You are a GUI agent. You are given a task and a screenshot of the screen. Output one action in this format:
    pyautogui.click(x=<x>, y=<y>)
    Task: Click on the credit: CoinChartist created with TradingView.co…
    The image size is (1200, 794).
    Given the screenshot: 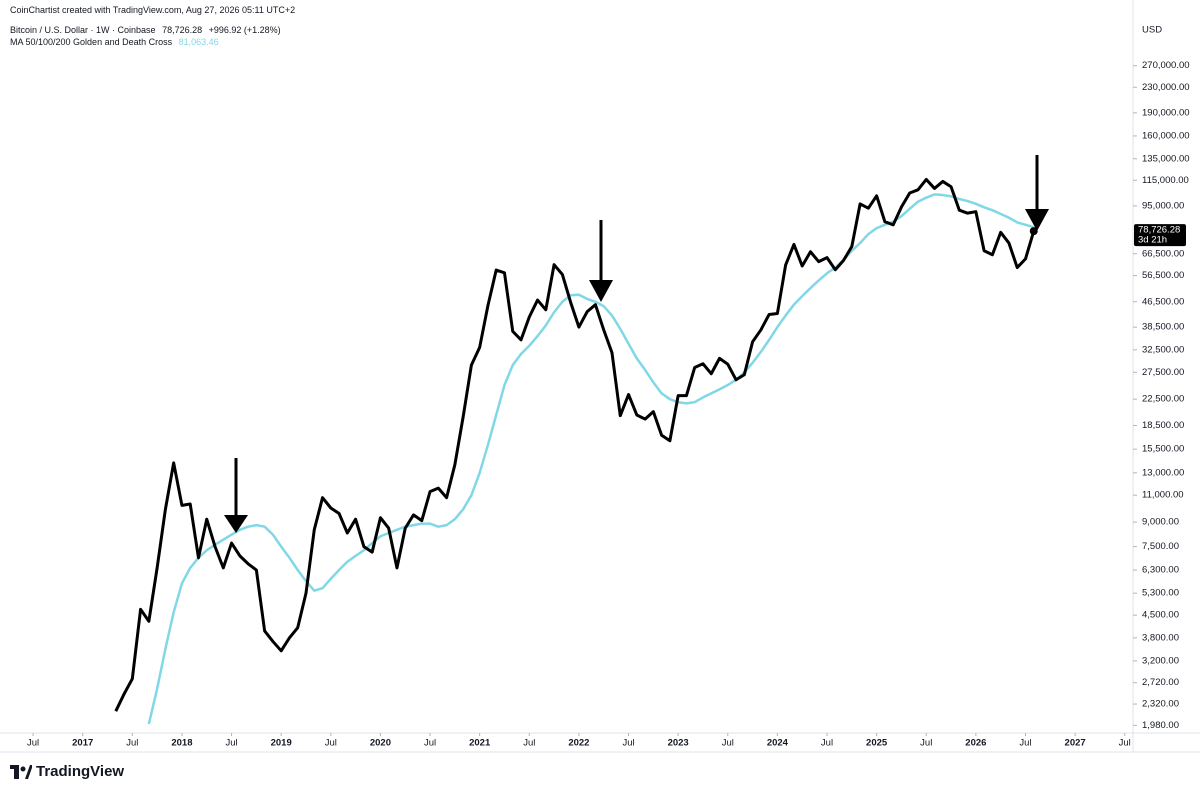 What is the action you would take?
    pyautogui.click(x=153, y=10)
    